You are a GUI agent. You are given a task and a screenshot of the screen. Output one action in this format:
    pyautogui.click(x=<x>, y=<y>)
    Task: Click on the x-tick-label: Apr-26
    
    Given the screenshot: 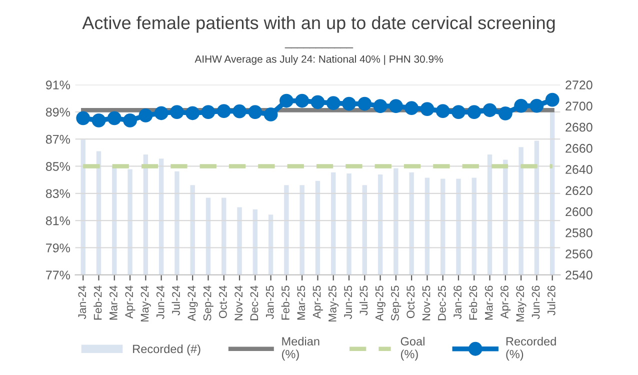 What is the action you would take?
    pyautogui.click(x=505, y=302)
    